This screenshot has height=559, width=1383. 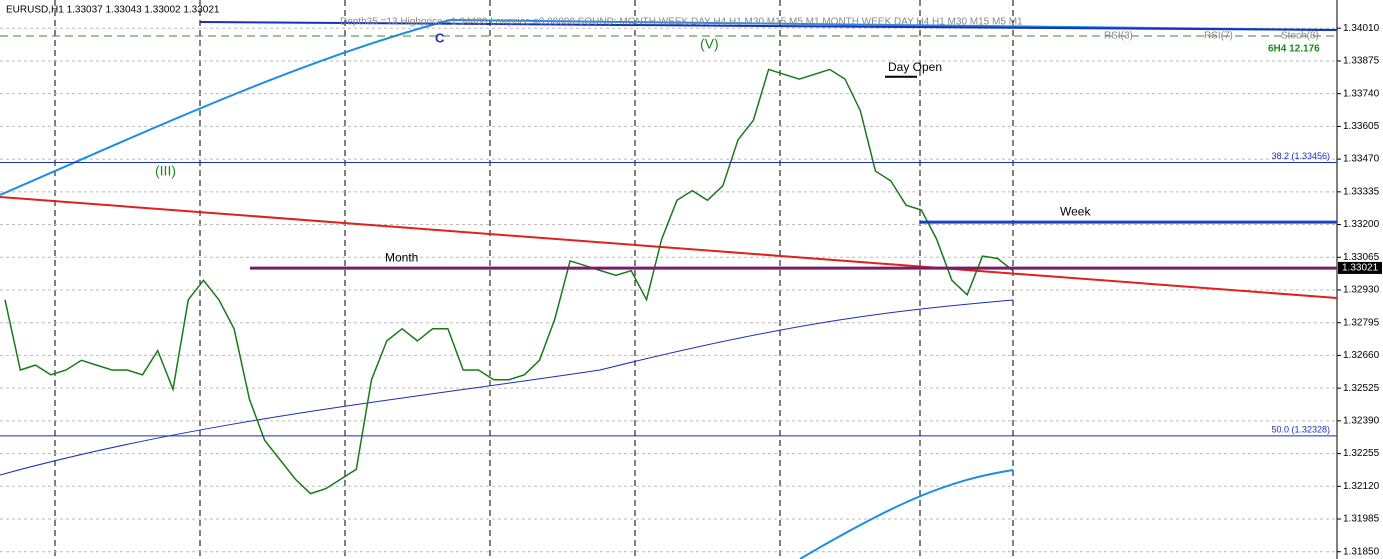 I want to click on indicator-label: RSI(7), so click(x=1218, y=36).